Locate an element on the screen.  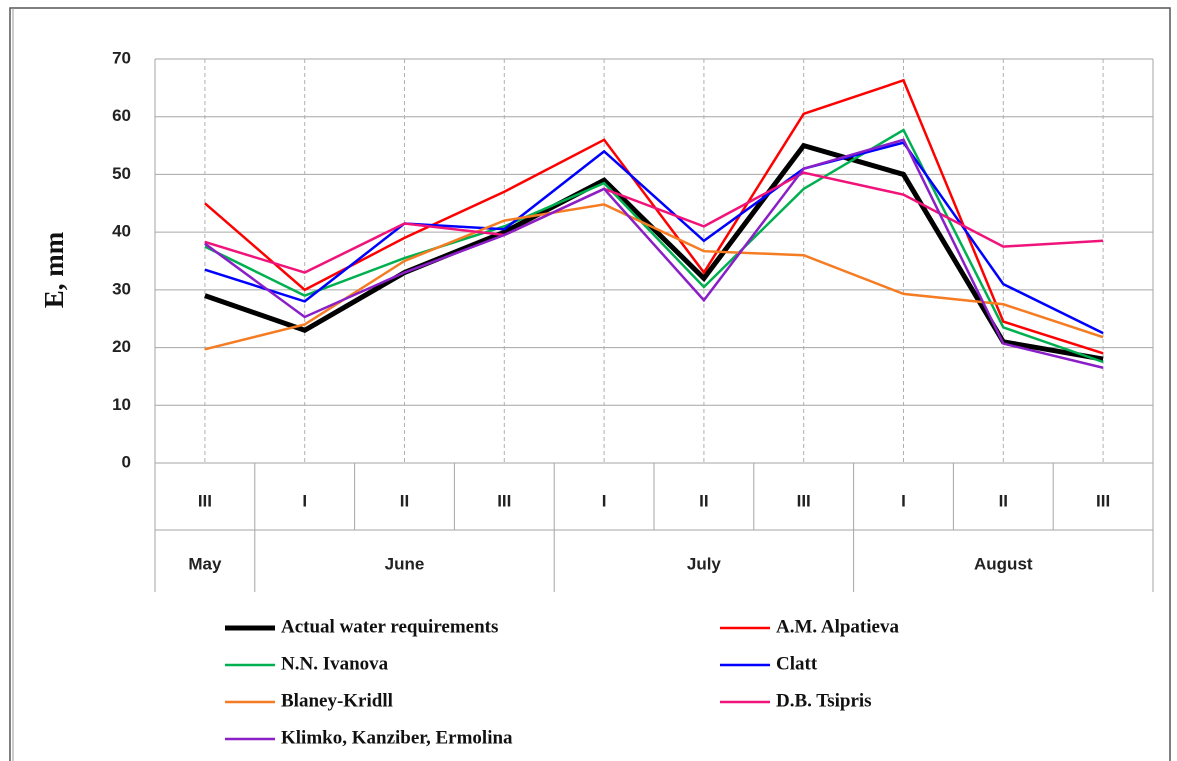
legend-label: Blaney-Kridll is located at coordinates (337, 700).